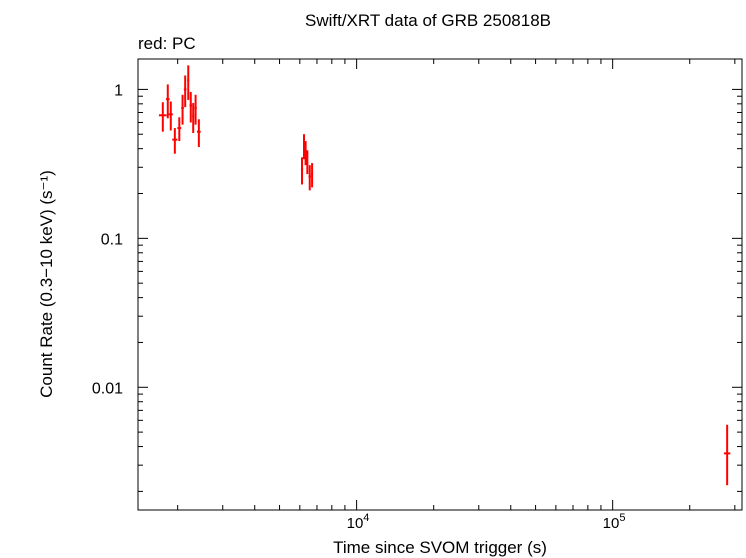  What do you see at coordinates (112, 239) in the screenshot?
I see `y-tick-label: 0.1` at bounding box center [112, 239].